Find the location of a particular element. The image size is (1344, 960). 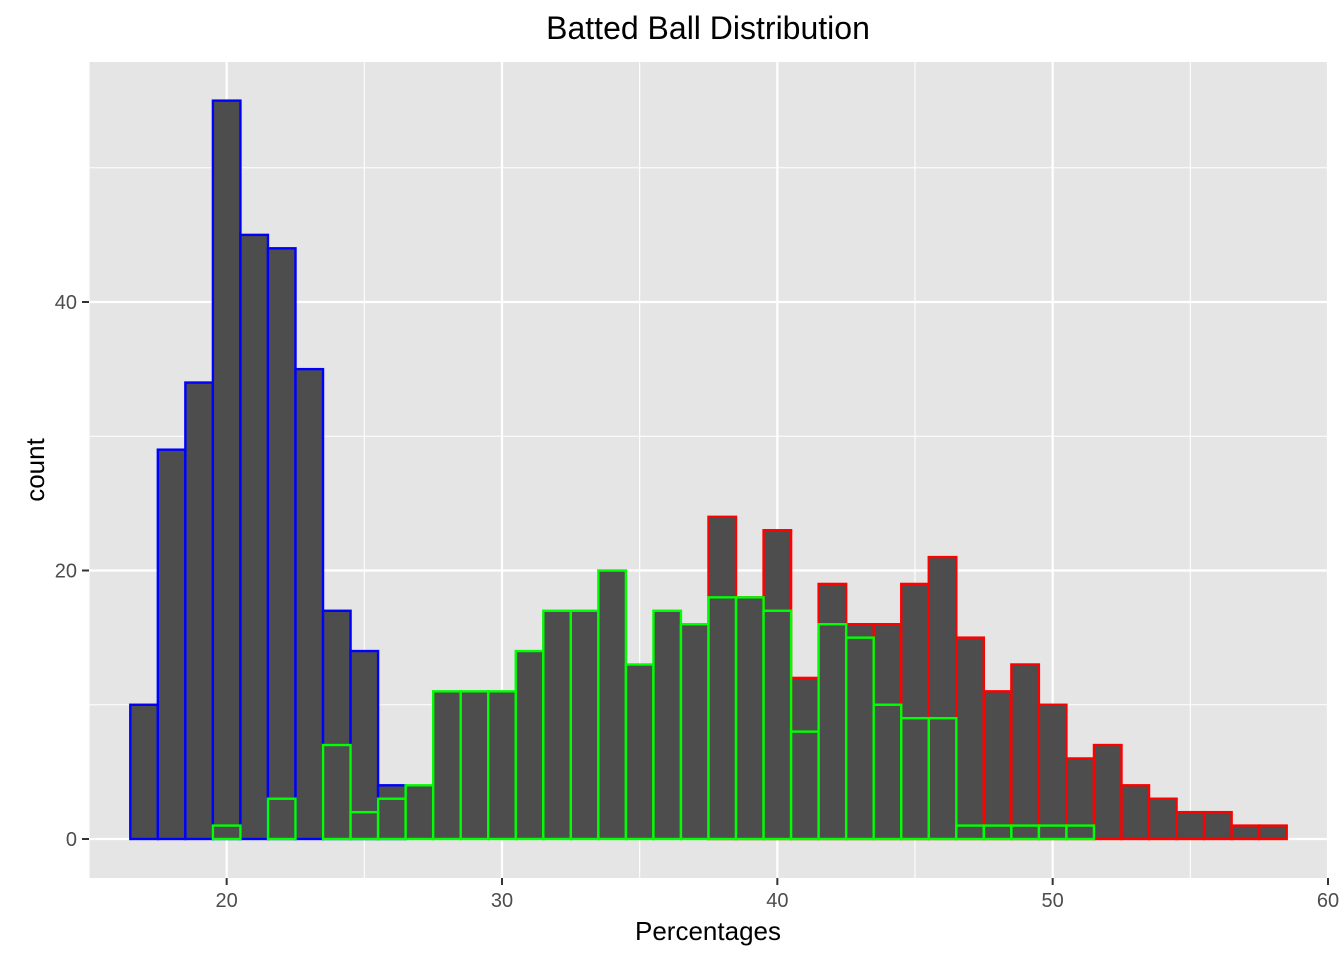

y-axis: 0 20 40 is located at coordinates (72, 571).